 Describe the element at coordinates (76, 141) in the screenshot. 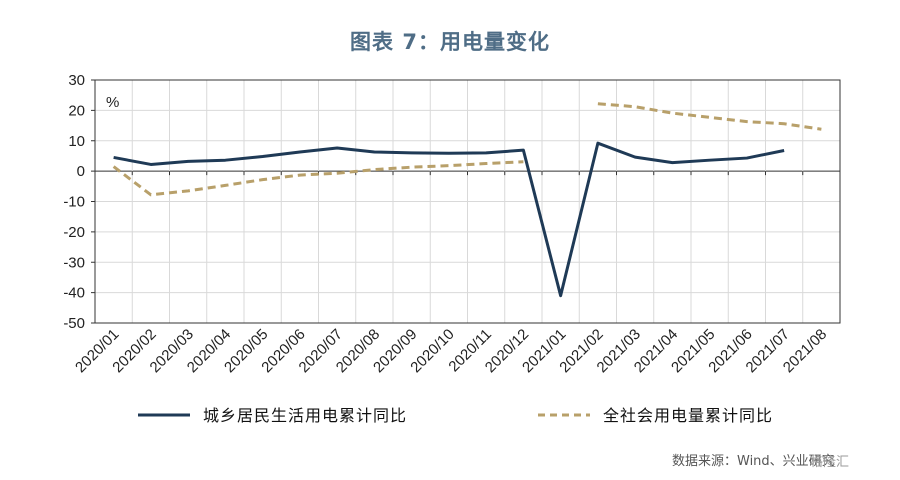

I see `y-tick-label: 10` at that location.